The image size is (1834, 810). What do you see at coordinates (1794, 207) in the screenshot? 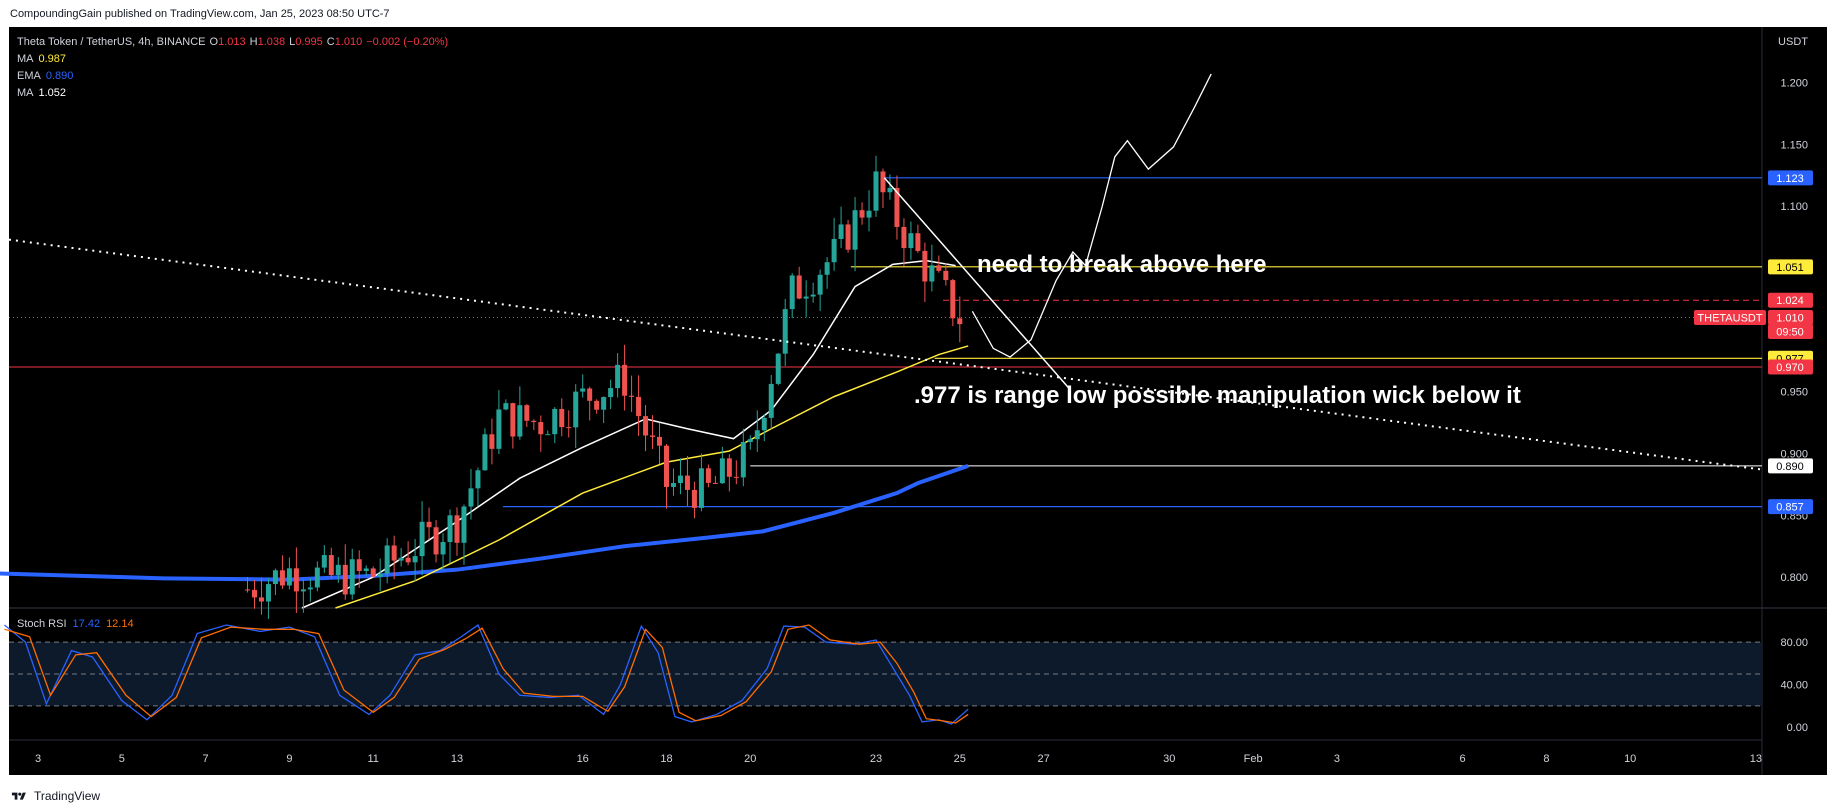
I see `price-tick: 1.100` at bounding box center [1794, 207].